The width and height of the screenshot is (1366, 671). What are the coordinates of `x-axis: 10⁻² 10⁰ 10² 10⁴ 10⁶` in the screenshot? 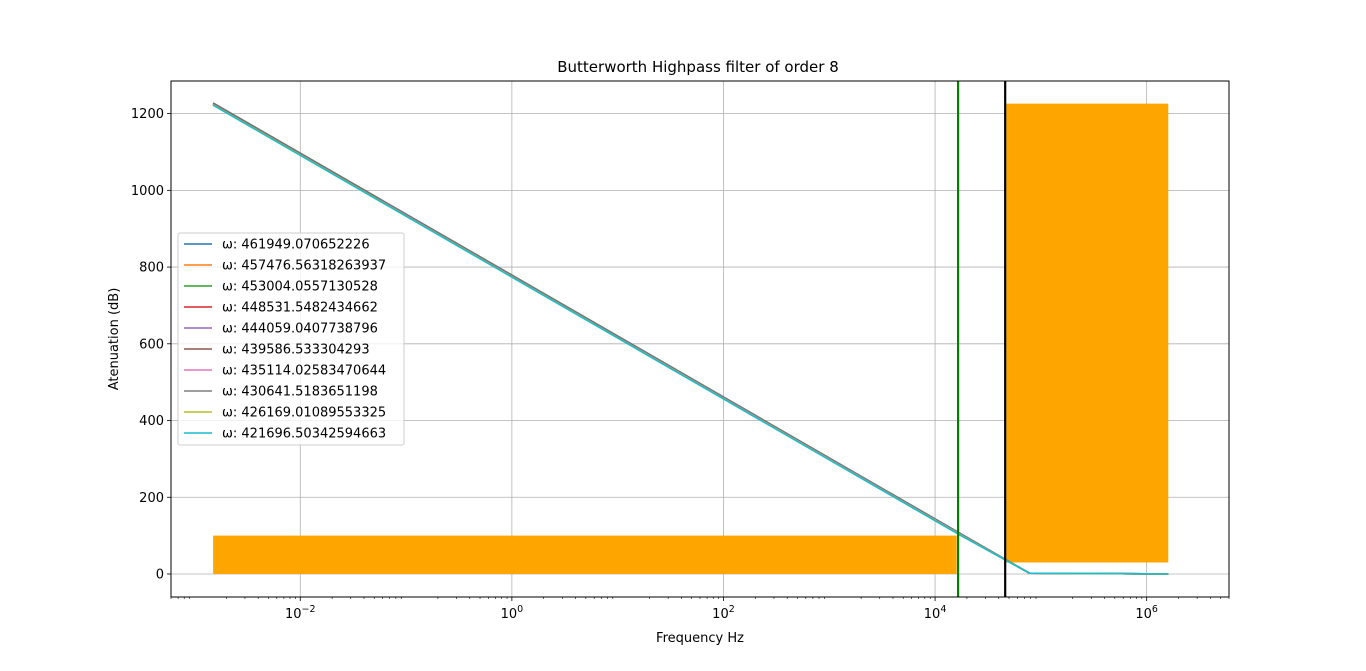 It's located at (700, 609).